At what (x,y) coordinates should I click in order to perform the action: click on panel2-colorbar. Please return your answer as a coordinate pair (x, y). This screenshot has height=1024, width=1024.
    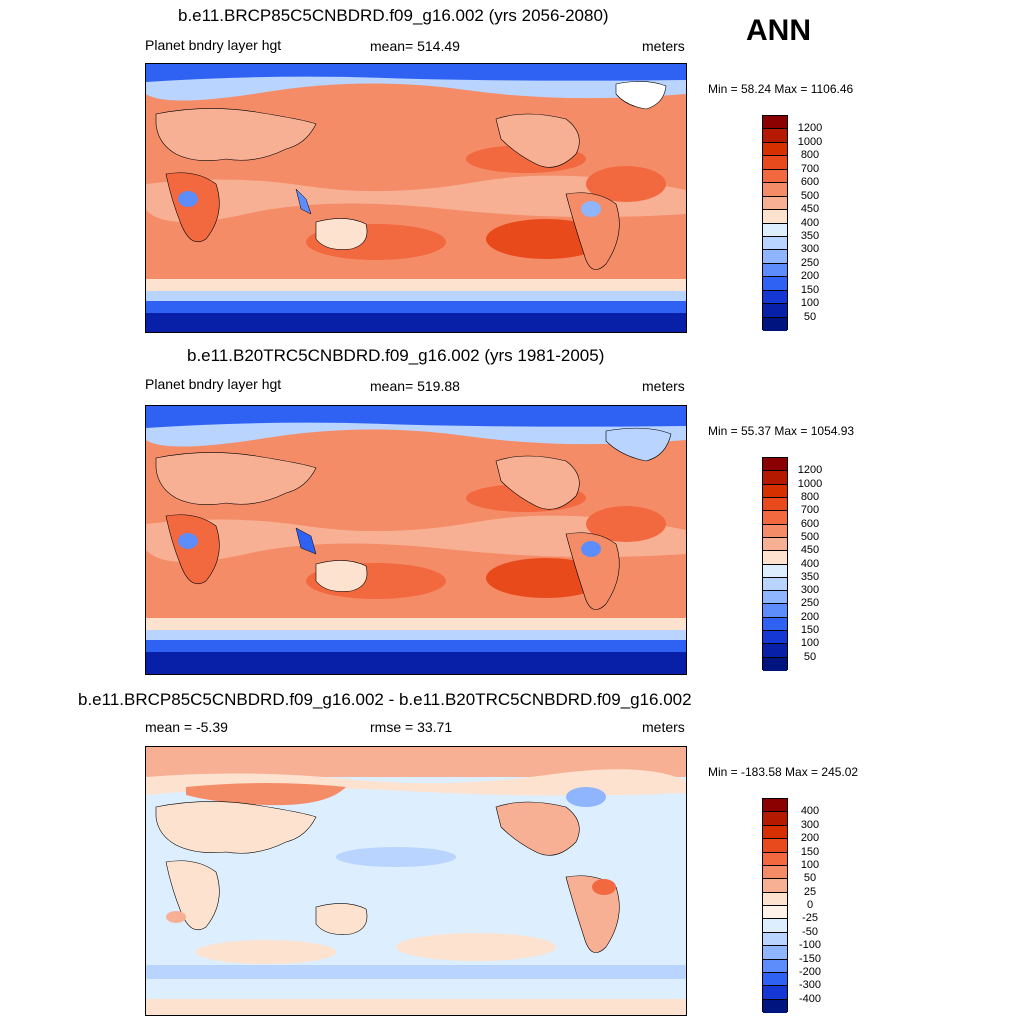
    Looking at the image, I should click on (775, 564).